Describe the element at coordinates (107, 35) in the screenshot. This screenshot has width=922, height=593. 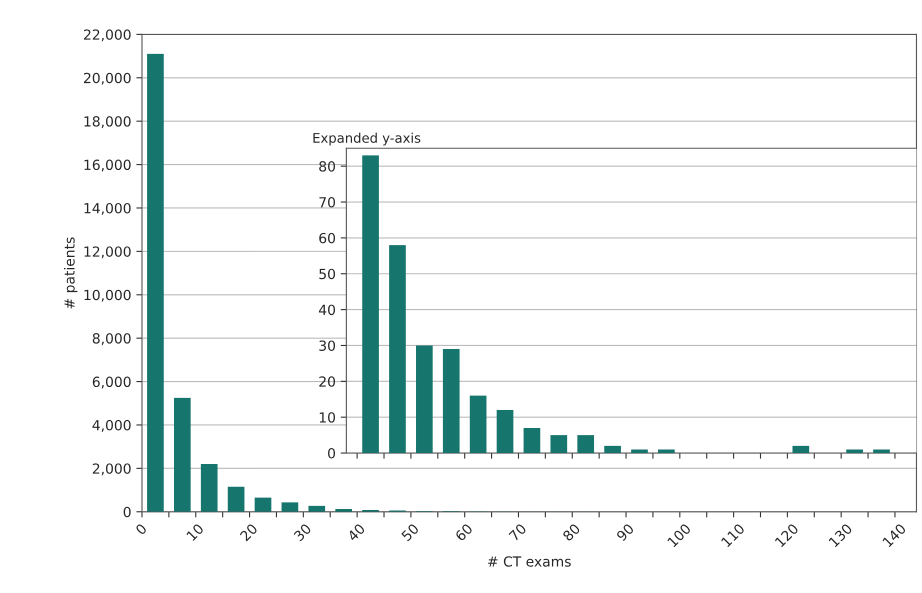
I see `y-tick-label: 22,000` at that location.